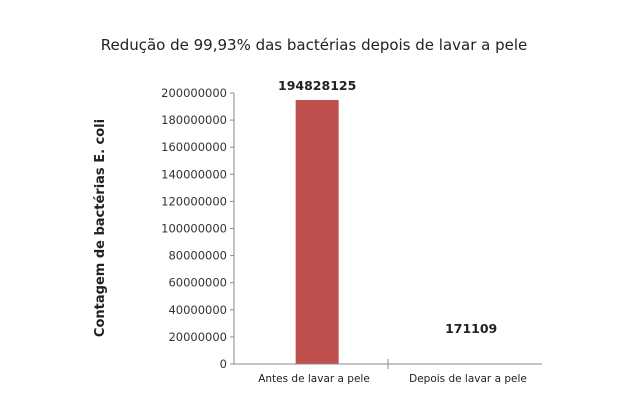  What do you see at coordinates (317, 85) in the screenshot?
I see `bar-data-label: 194828125` at bounding box center [317, 85].